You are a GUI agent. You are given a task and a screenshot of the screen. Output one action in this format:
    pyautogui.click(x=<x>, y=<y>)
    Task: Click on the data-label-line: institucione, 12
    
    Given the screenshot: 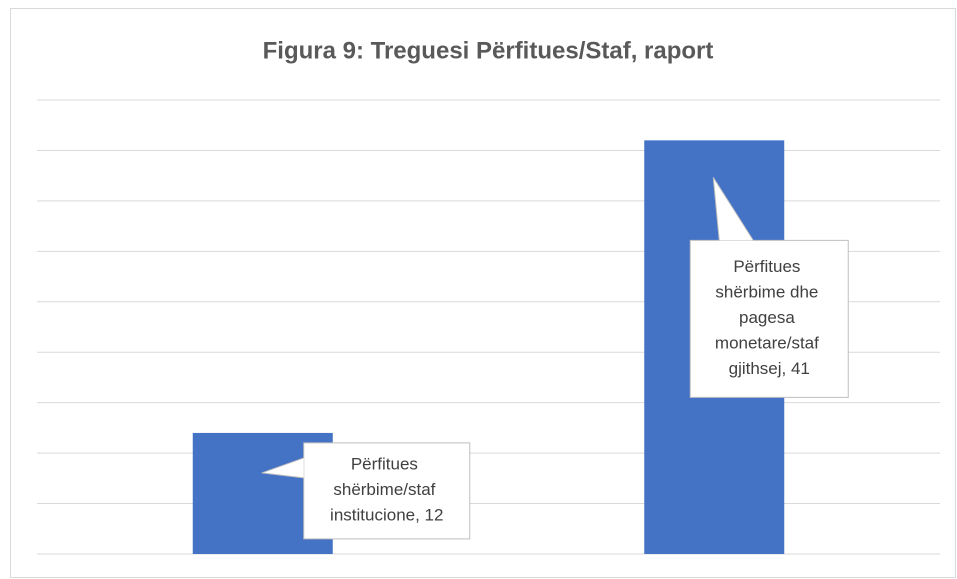 What is the action you would take?
    pyautogui.click(x=386, y=515)
    